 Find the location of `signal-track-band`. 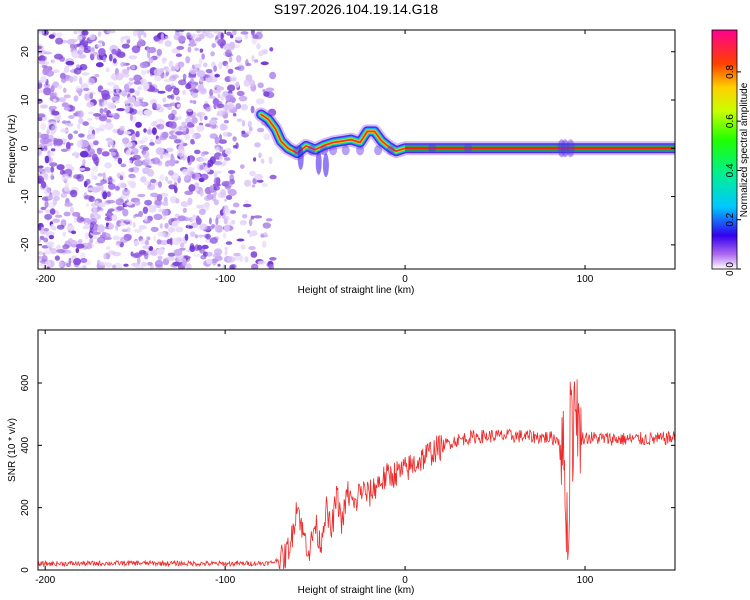

signal-track-band is located at coordinates (467, 133).